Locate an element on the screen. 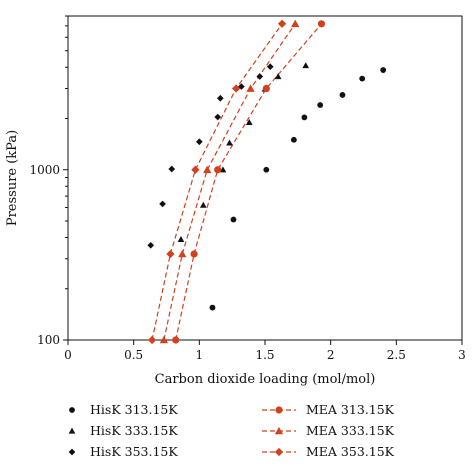 The height and width of the screenshot is (474, 474). x-tick-label: 2 is located at coordinates (331, 355).